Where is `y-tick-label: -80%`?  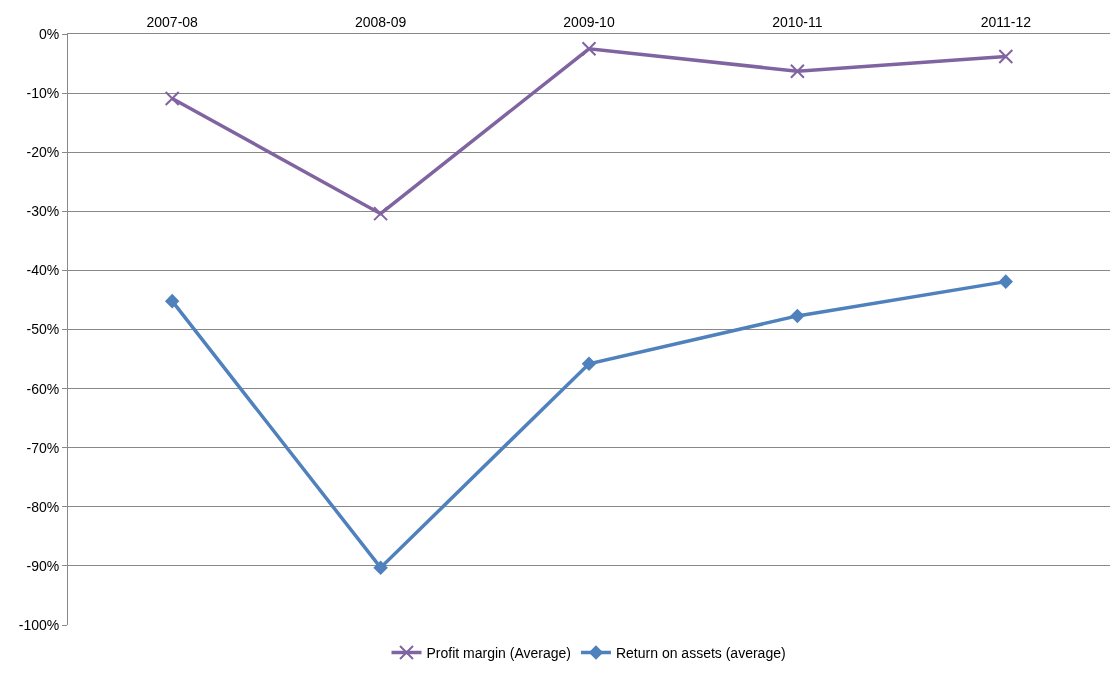 y-tick-label: -80% is located at coordinates (43, 506).